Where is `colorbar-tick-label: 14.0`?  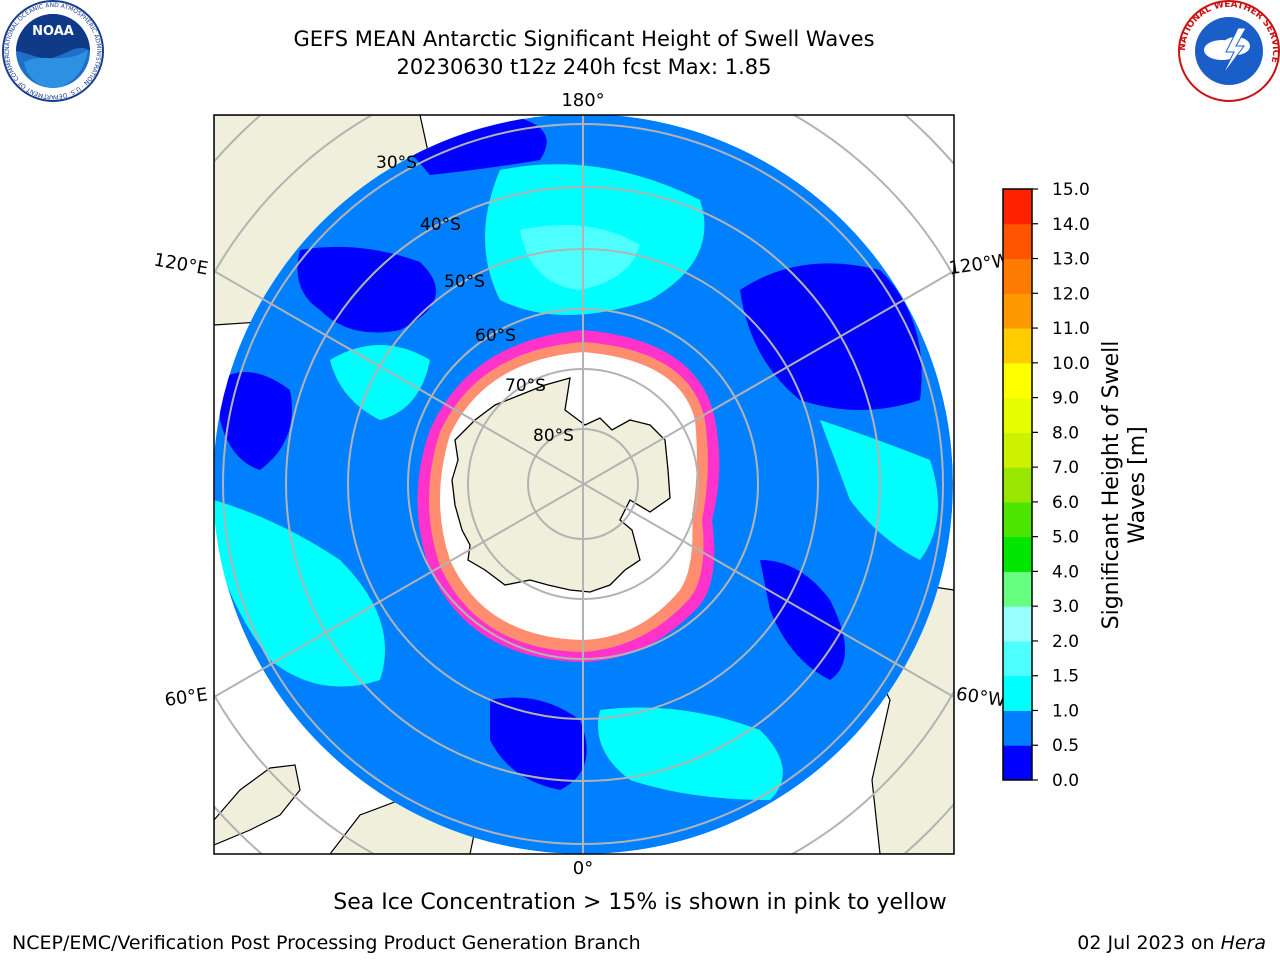
colorbar-tick-label: 14.0 is located at coordinates (1071, 225).